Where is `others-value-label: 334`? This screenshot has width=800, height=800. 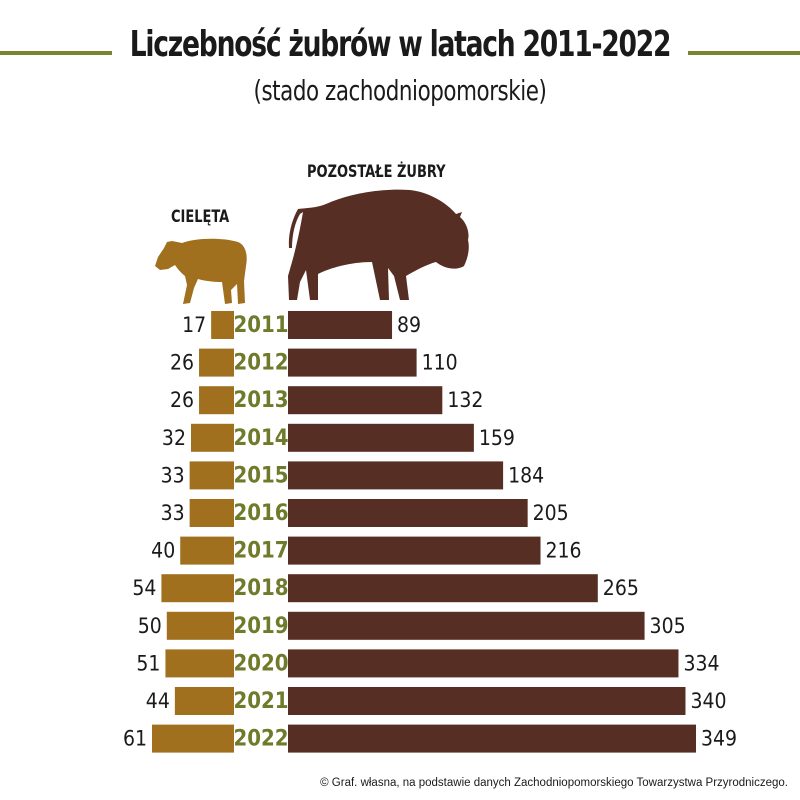
others-value-label: 334 is located at coordinates (701, 663).